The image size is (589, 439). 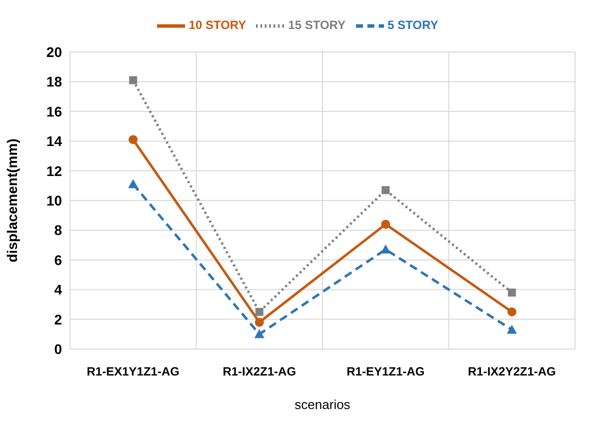 I want to click on y-tick-label: 20, so click(x=54, y=52).